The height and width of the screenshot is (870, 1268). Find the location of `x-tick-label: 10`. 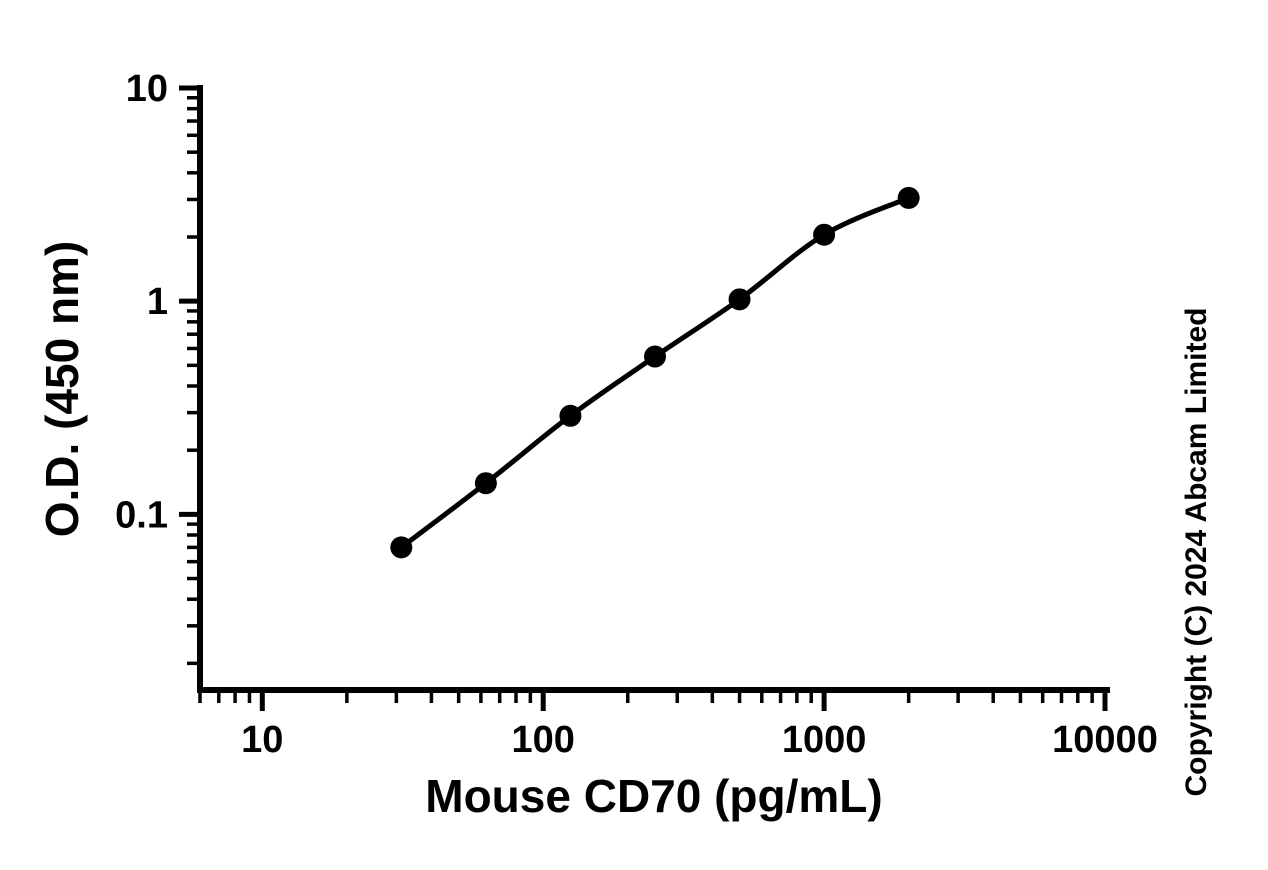

x-tick-label: 10 is located at coordinates (262, 740).